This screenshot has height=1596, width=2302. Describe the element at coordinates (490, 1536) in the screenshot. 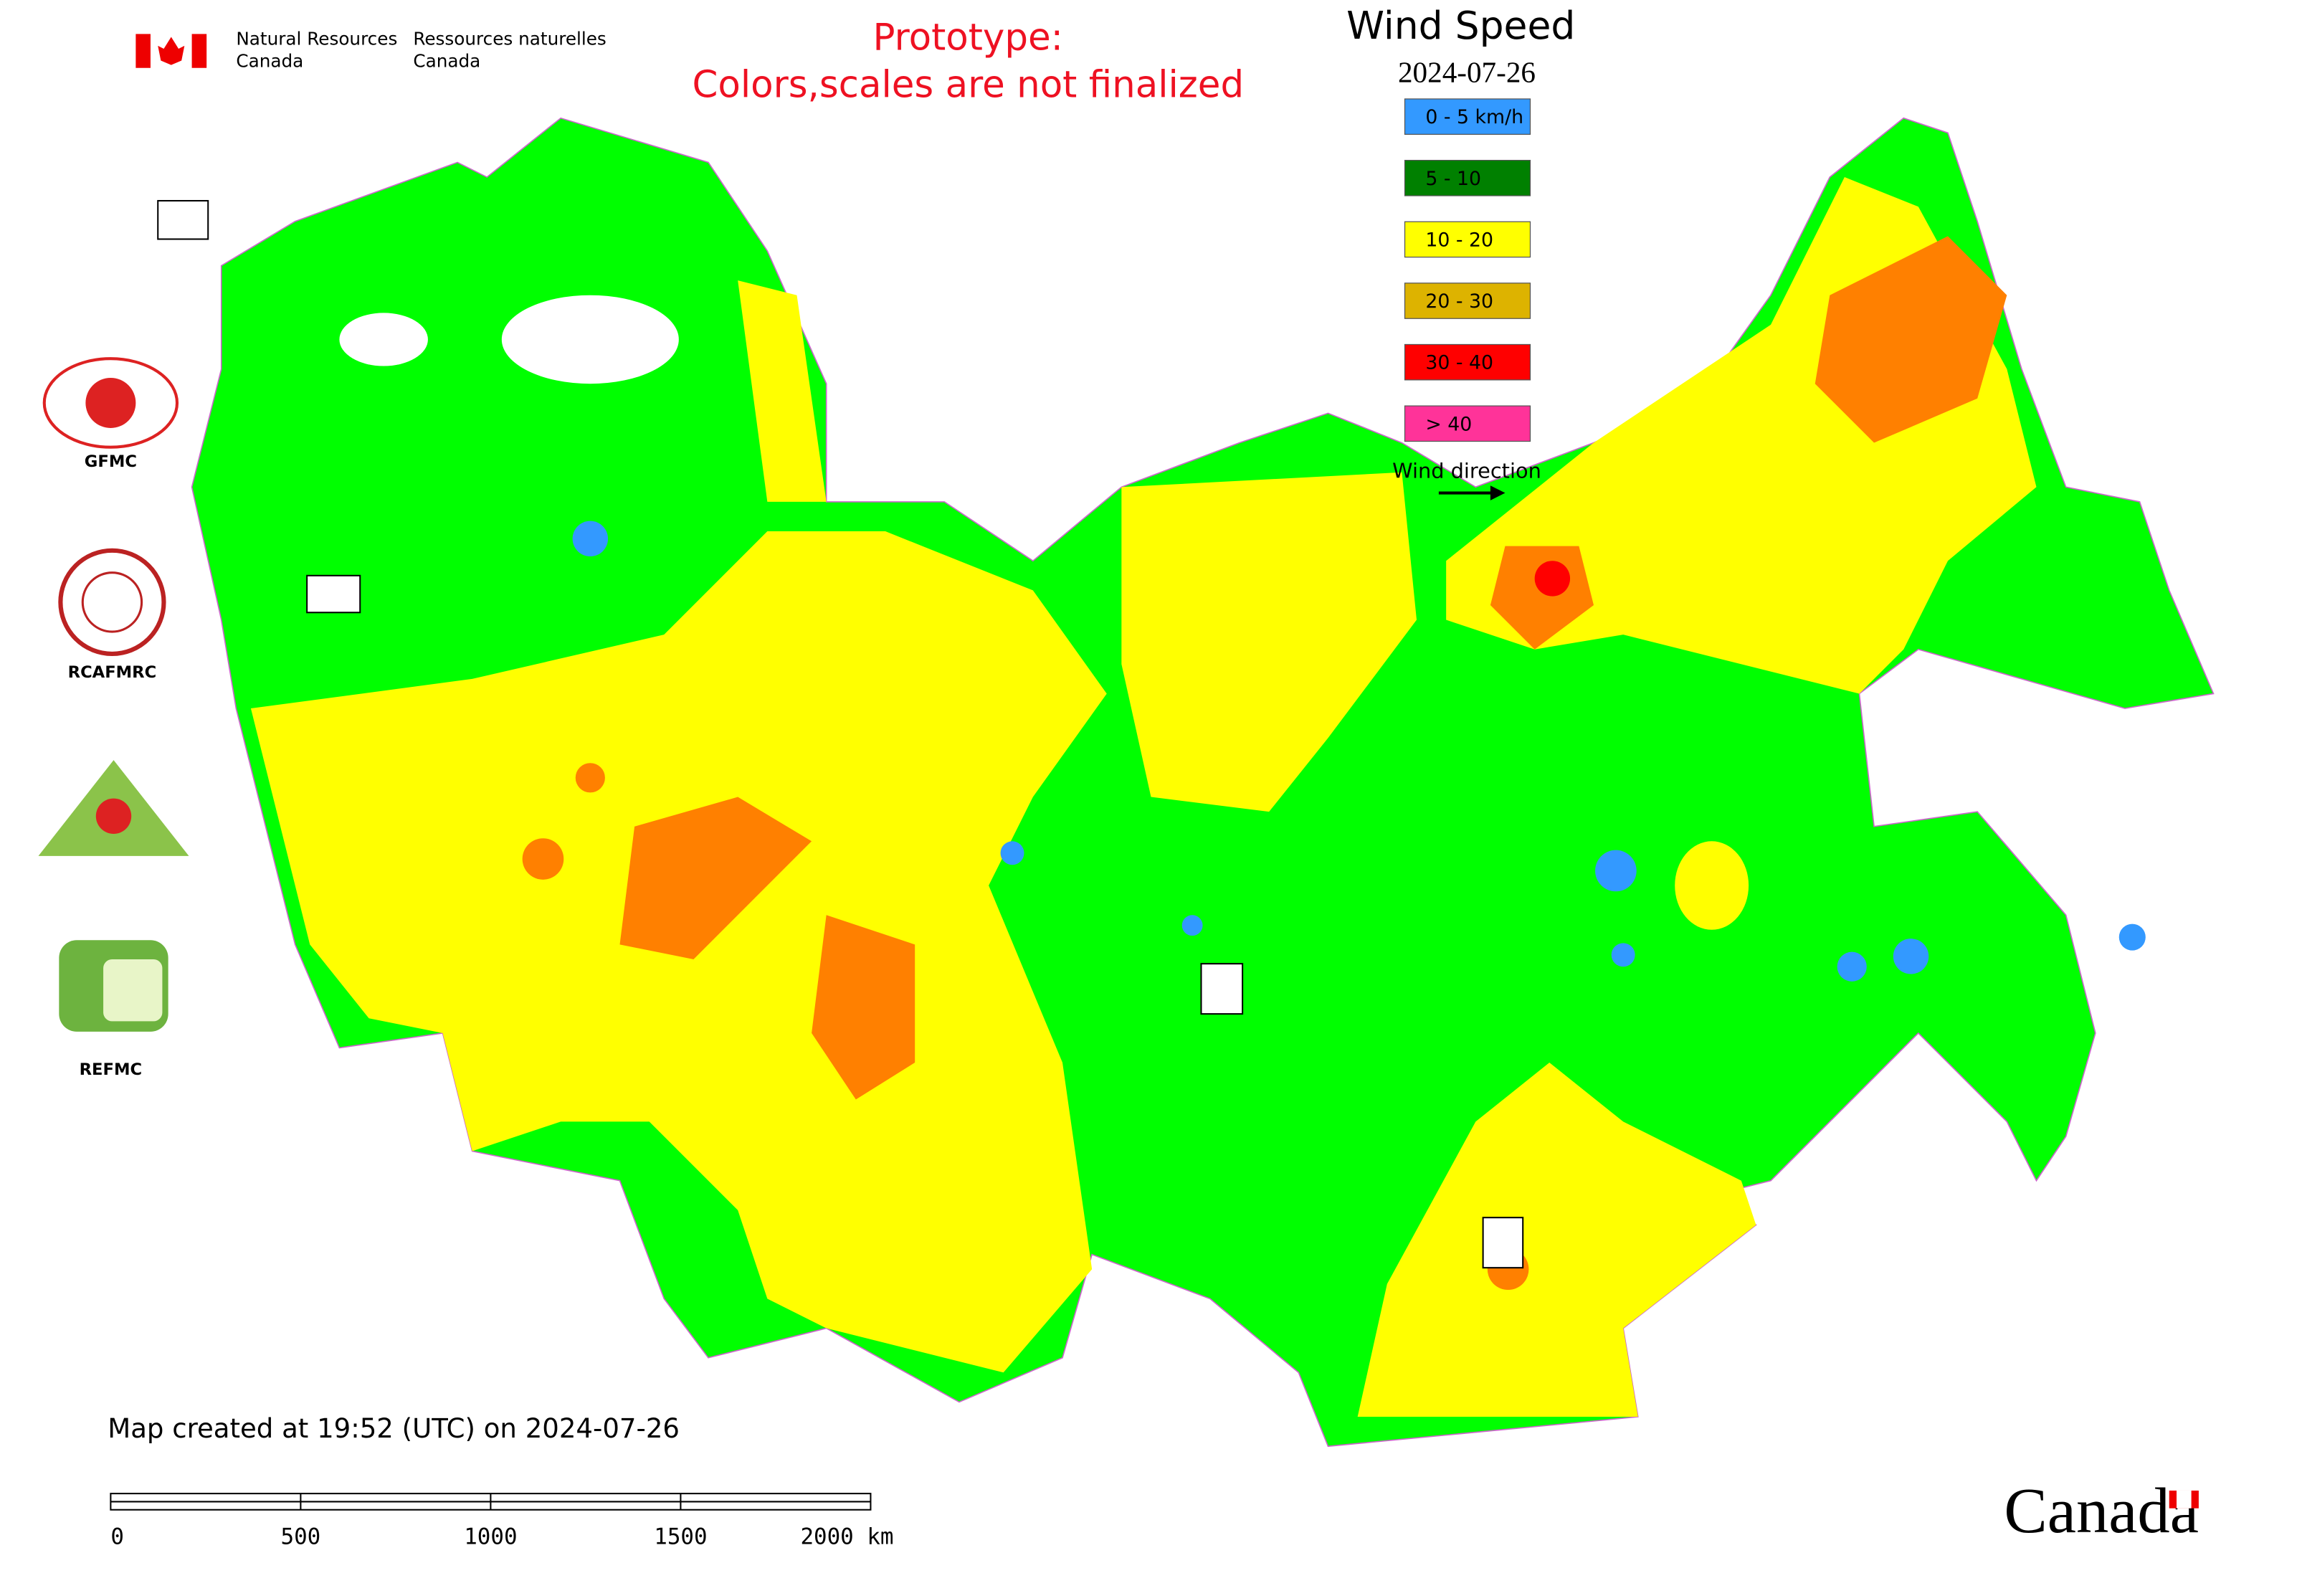

I see `scale-label: 1000` at that location.